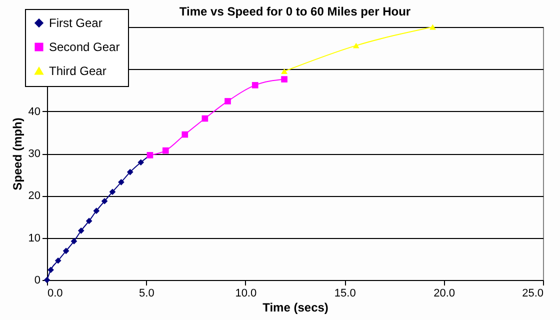 The width and height of the screenshot is (560, 320). Describe the element at coordinates (445, 294) in the screenshot. I see `x-tick-label: 20.0` at that location.